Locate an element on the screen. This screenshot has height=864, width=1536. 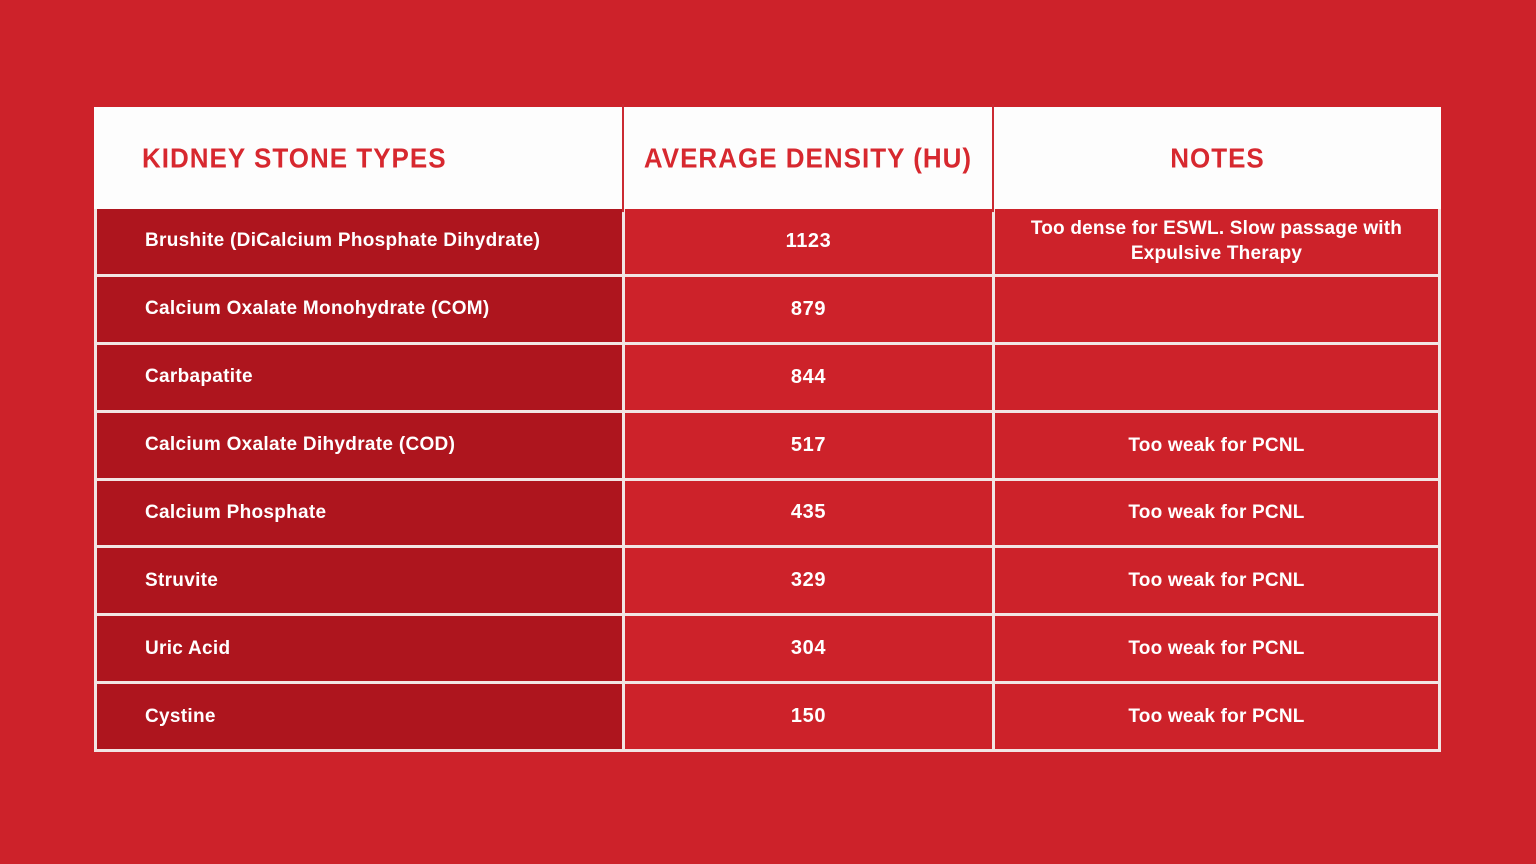
cell-stone-type: Cystine is located at coordinates (359, 716).